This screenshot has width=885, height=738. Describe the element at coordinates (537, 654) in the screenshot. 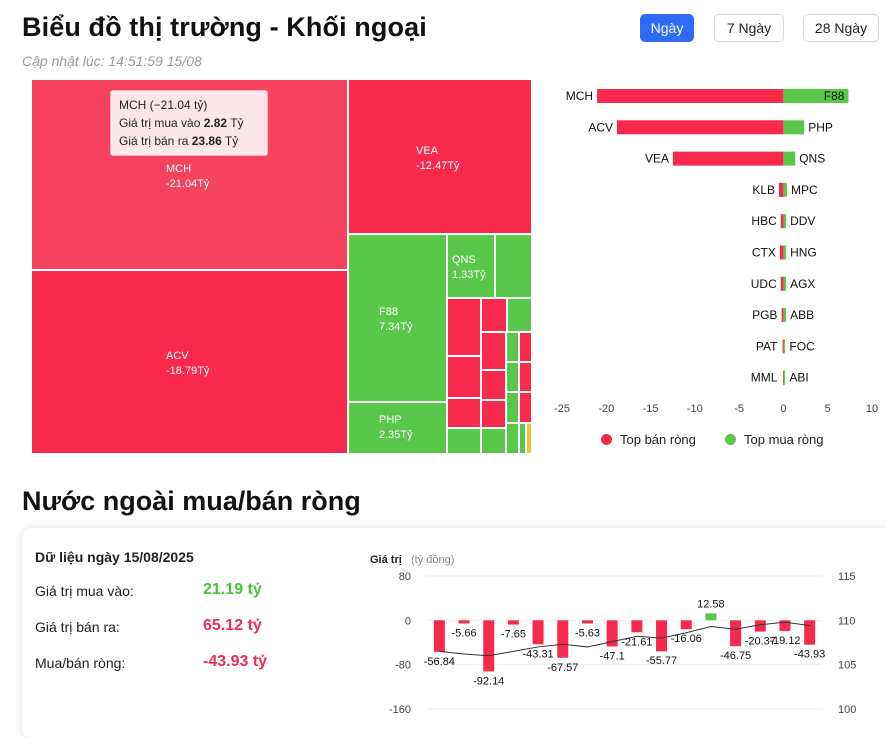

I see `bar-value-label: -43.31` at that location.